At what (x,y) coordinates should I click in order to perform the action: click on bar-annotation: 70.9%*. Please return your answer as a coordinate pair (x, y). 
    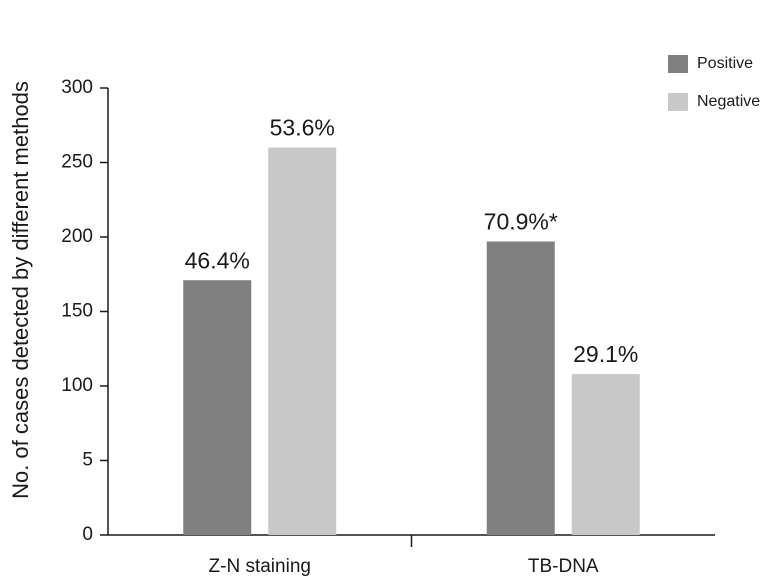
    Looking at the image, I should click on (521, 222).